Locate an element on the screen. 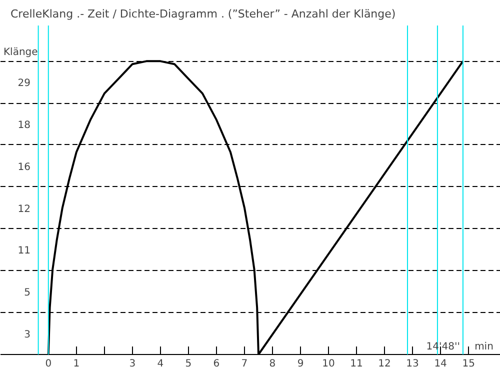 This screenshot has height=391, width=500. annotation: 5 is located at coordinates (27, 293).